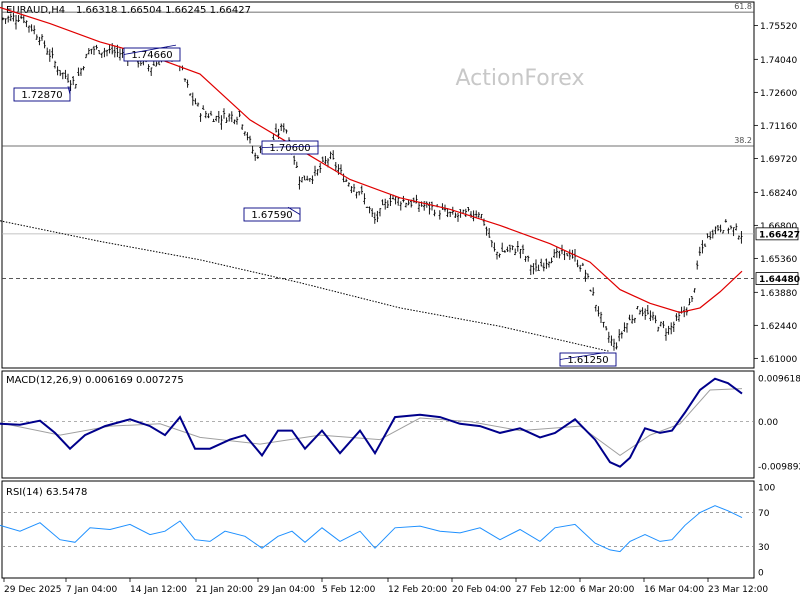 The width and height of the screenshot is (800, 604). I want to click on symbol-label: EURAUD,H4, so click(35, 10).